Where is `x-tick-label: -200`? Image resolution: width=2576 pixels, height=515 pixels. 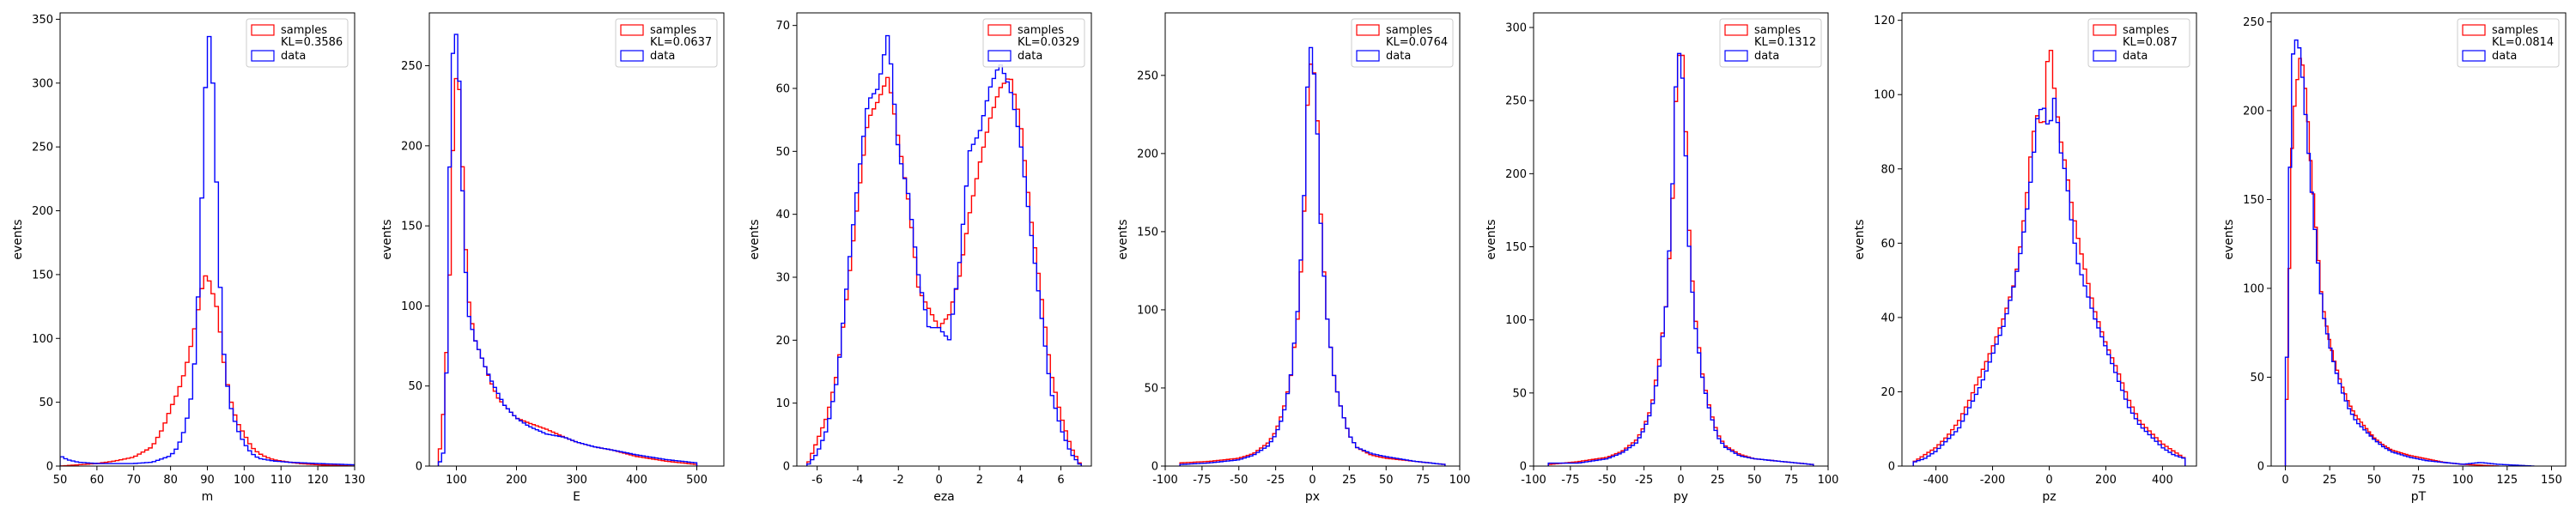 x-tick-label: -200 is located at coordinates (1993, 480).